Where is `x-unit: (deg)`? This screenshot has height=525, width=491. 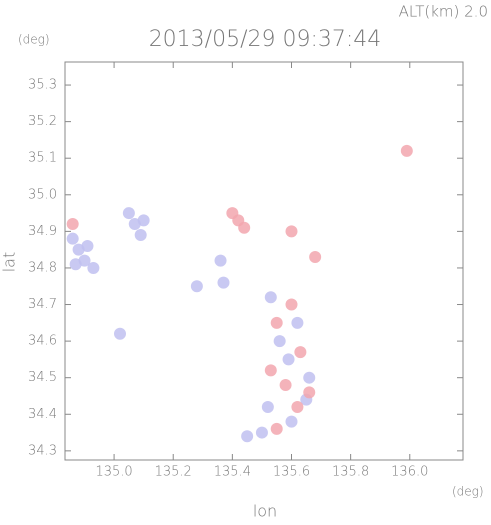 x-unit: (deg) is located at coordinates (468, 492).